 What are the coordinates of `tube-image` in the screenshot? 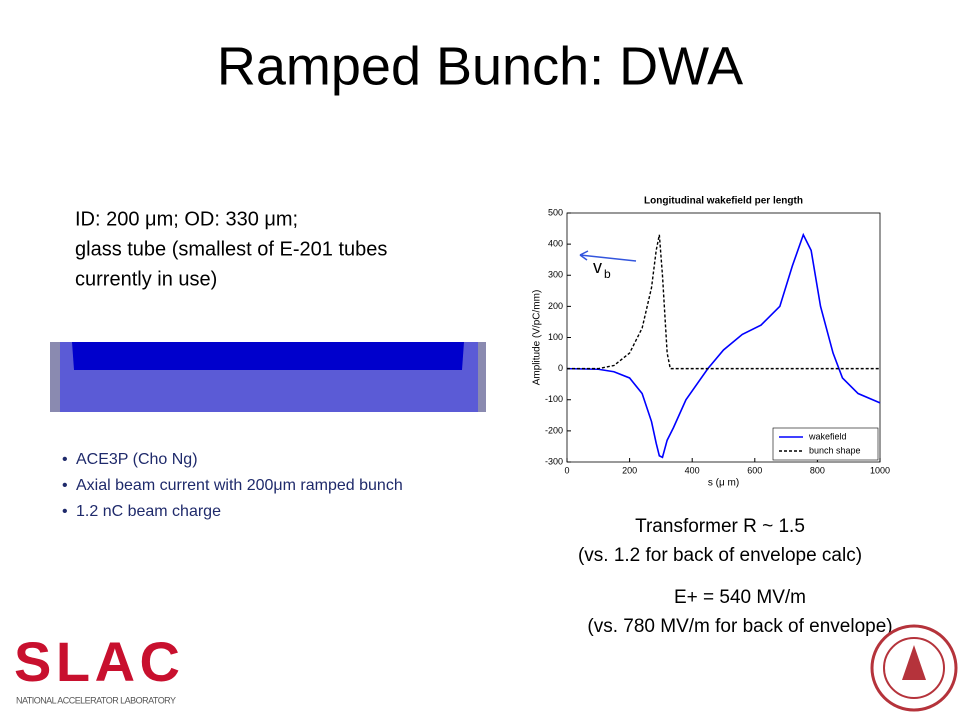 It's located at (268, 377).